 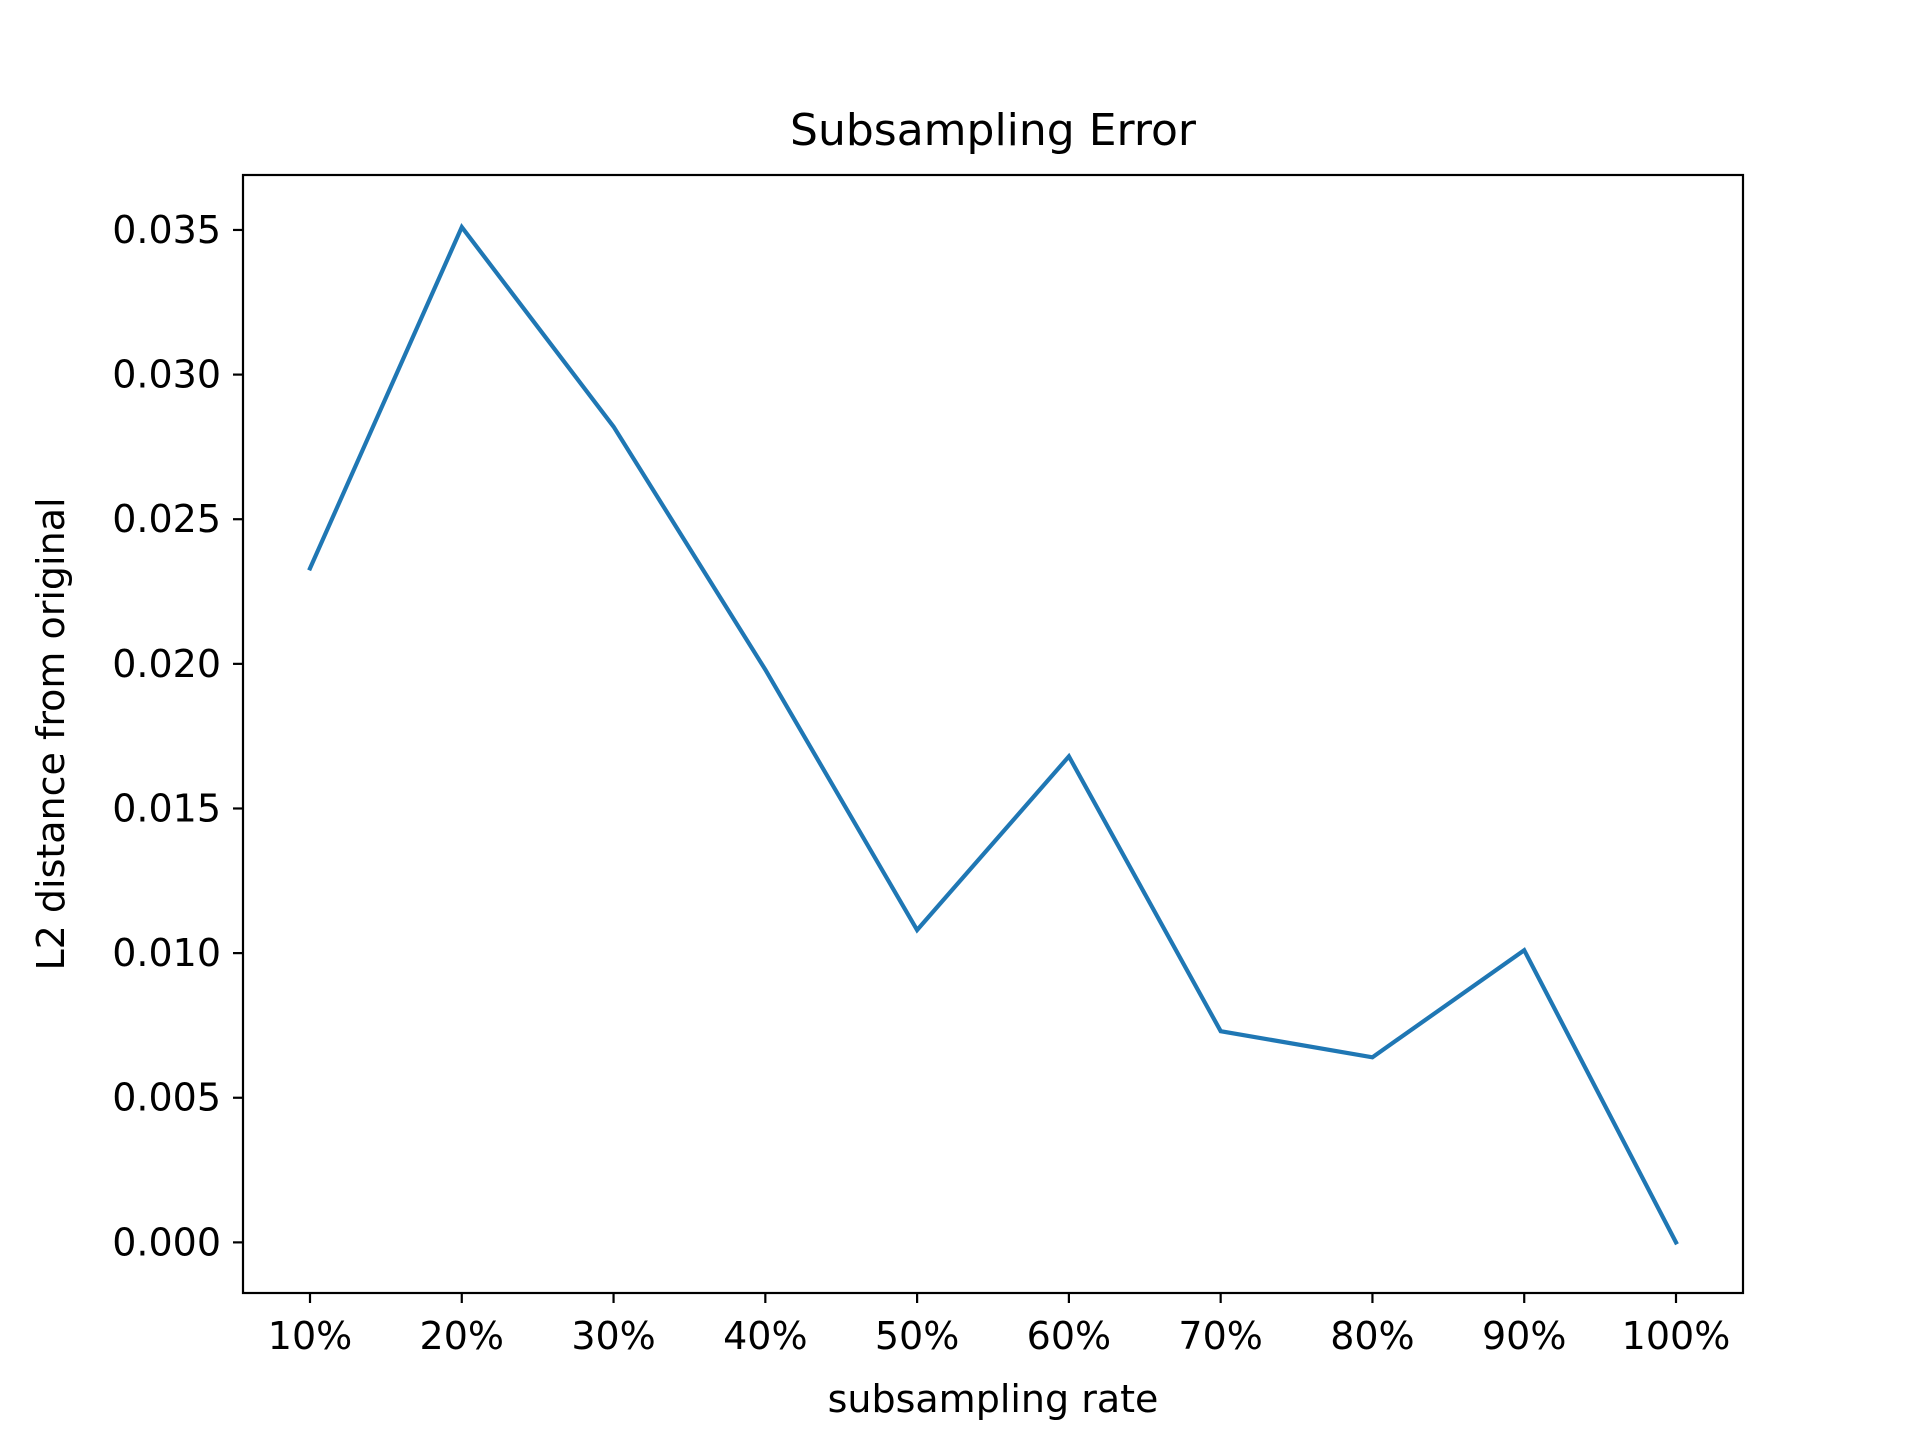 What do you see at coordinates (462, 1336) in the screenshot?
I see `x-tick-label: 20%` at bounding box center [462, 1336].